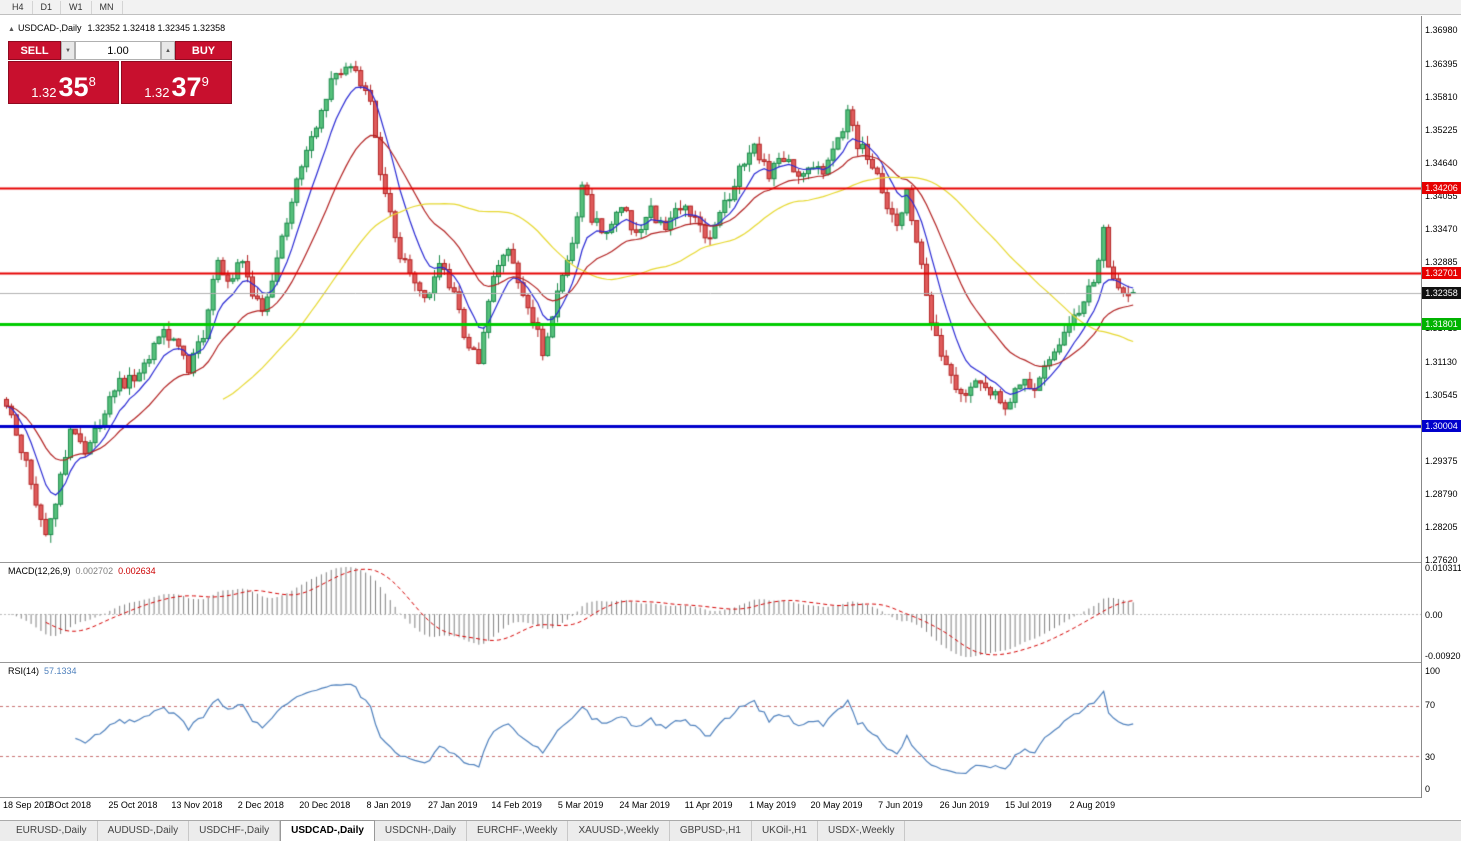 The image size is (1461, 841). I want to click on timeframe-button-h4: H4, so click(18, 7).